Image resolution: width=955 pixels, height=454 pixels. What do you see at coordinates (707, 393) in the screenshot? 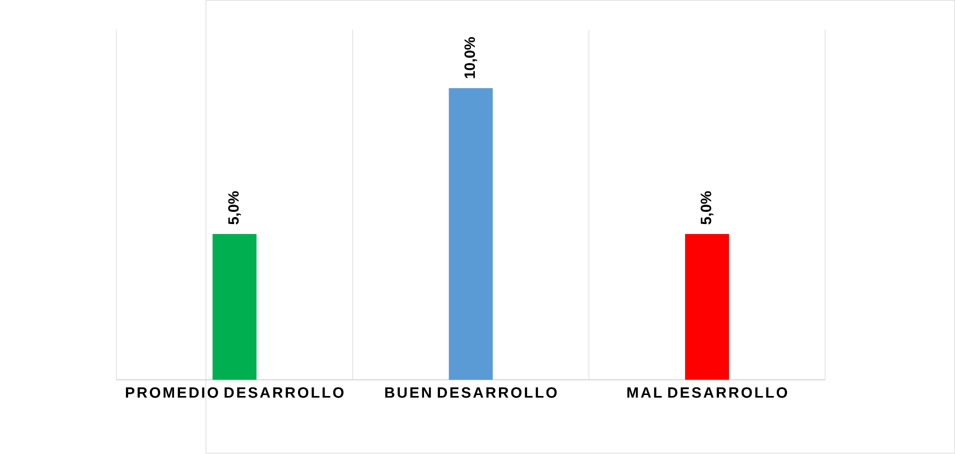
I see `x-tick-label: MAL DESARROLLO` at bounding box center [707, 393].